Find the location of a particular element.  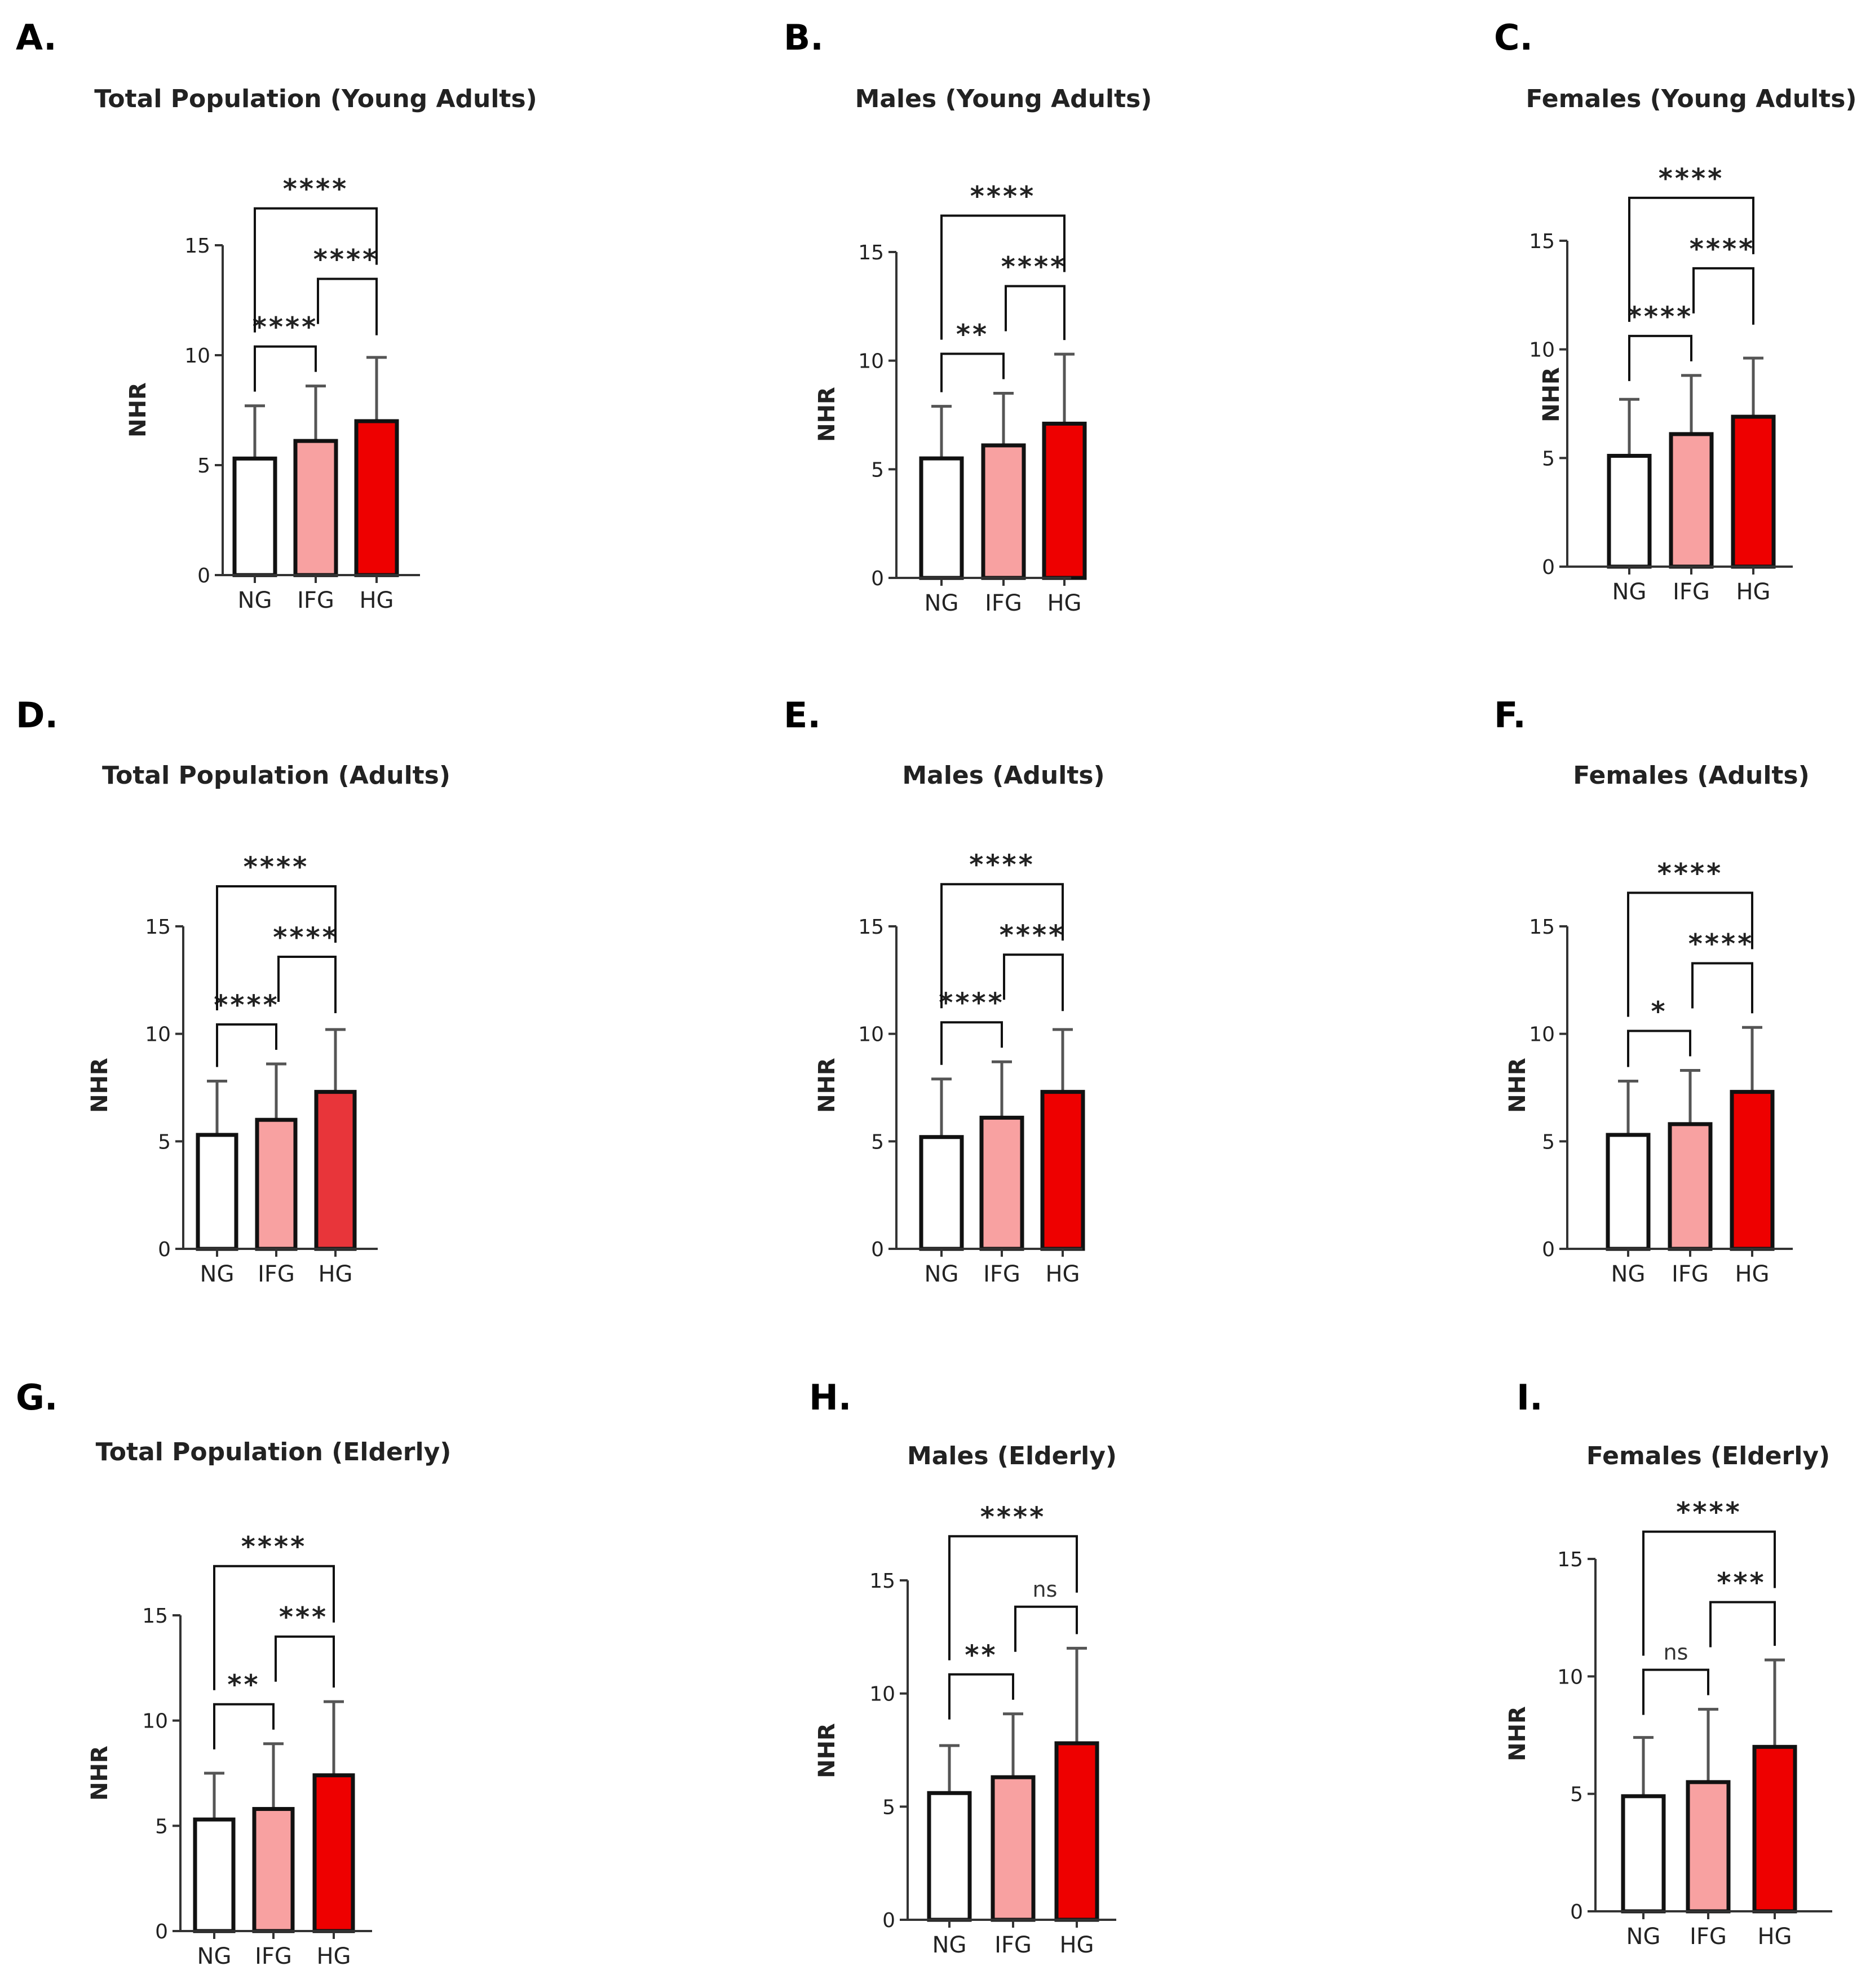

significance-label: *** is located at coordinates (303, 1618).